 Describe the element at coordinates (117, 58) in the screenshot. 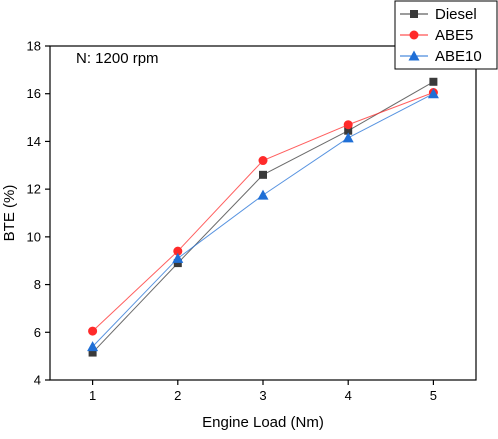

I see `annotation-text: N: 1200 rpm` at that location.